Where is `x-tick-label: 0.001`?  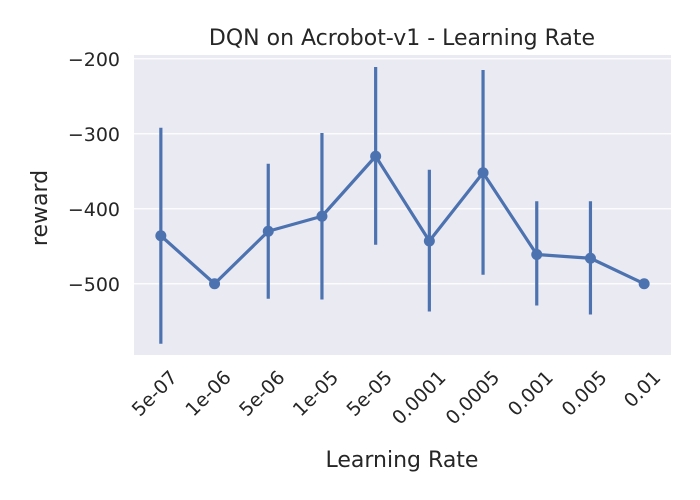
x-tick-label: 0.001 is located at coordinates (531, 394).